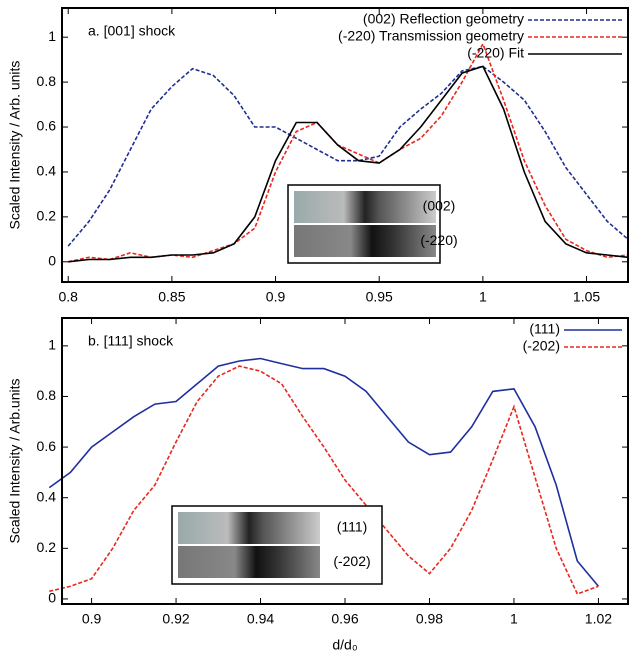 This screenshot has height=658, width=640. I want to click on x-tick-label: 0.94, so click(260, 619).